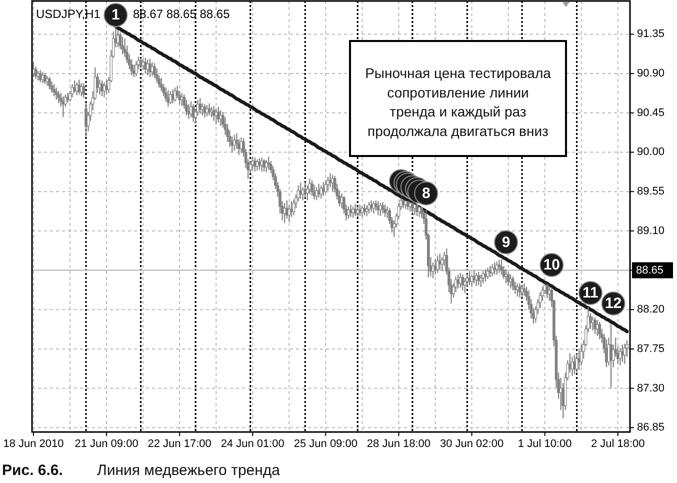 Image resolution: width=677 pixels, height=483 pixels. Describe the element at coordinates (651, 348) in the screenshot. I see `y-tick-label: 87.75` at that location.